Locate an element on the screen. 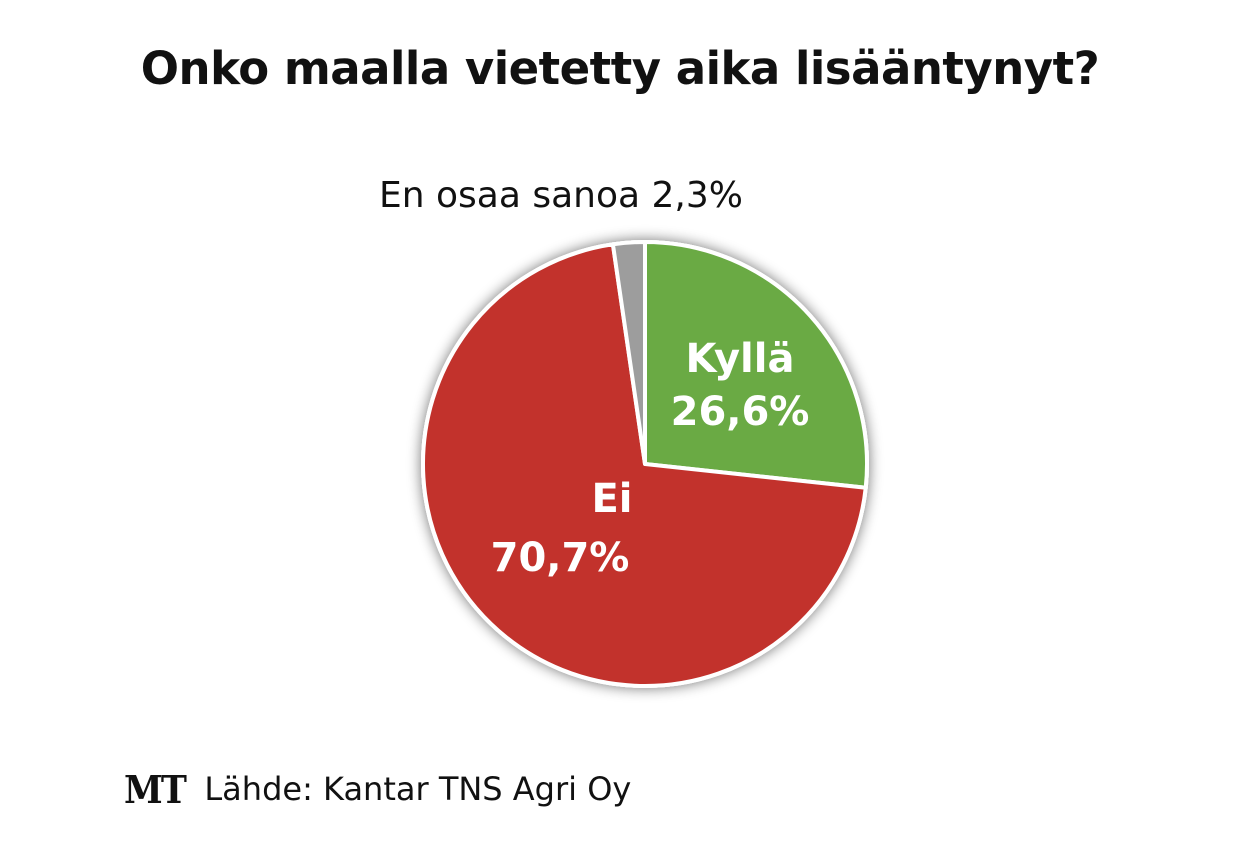 Image resolution: width=1240 pixels, height=854 pixels. pie-slice-kylla is located at coordinates (756, 365).